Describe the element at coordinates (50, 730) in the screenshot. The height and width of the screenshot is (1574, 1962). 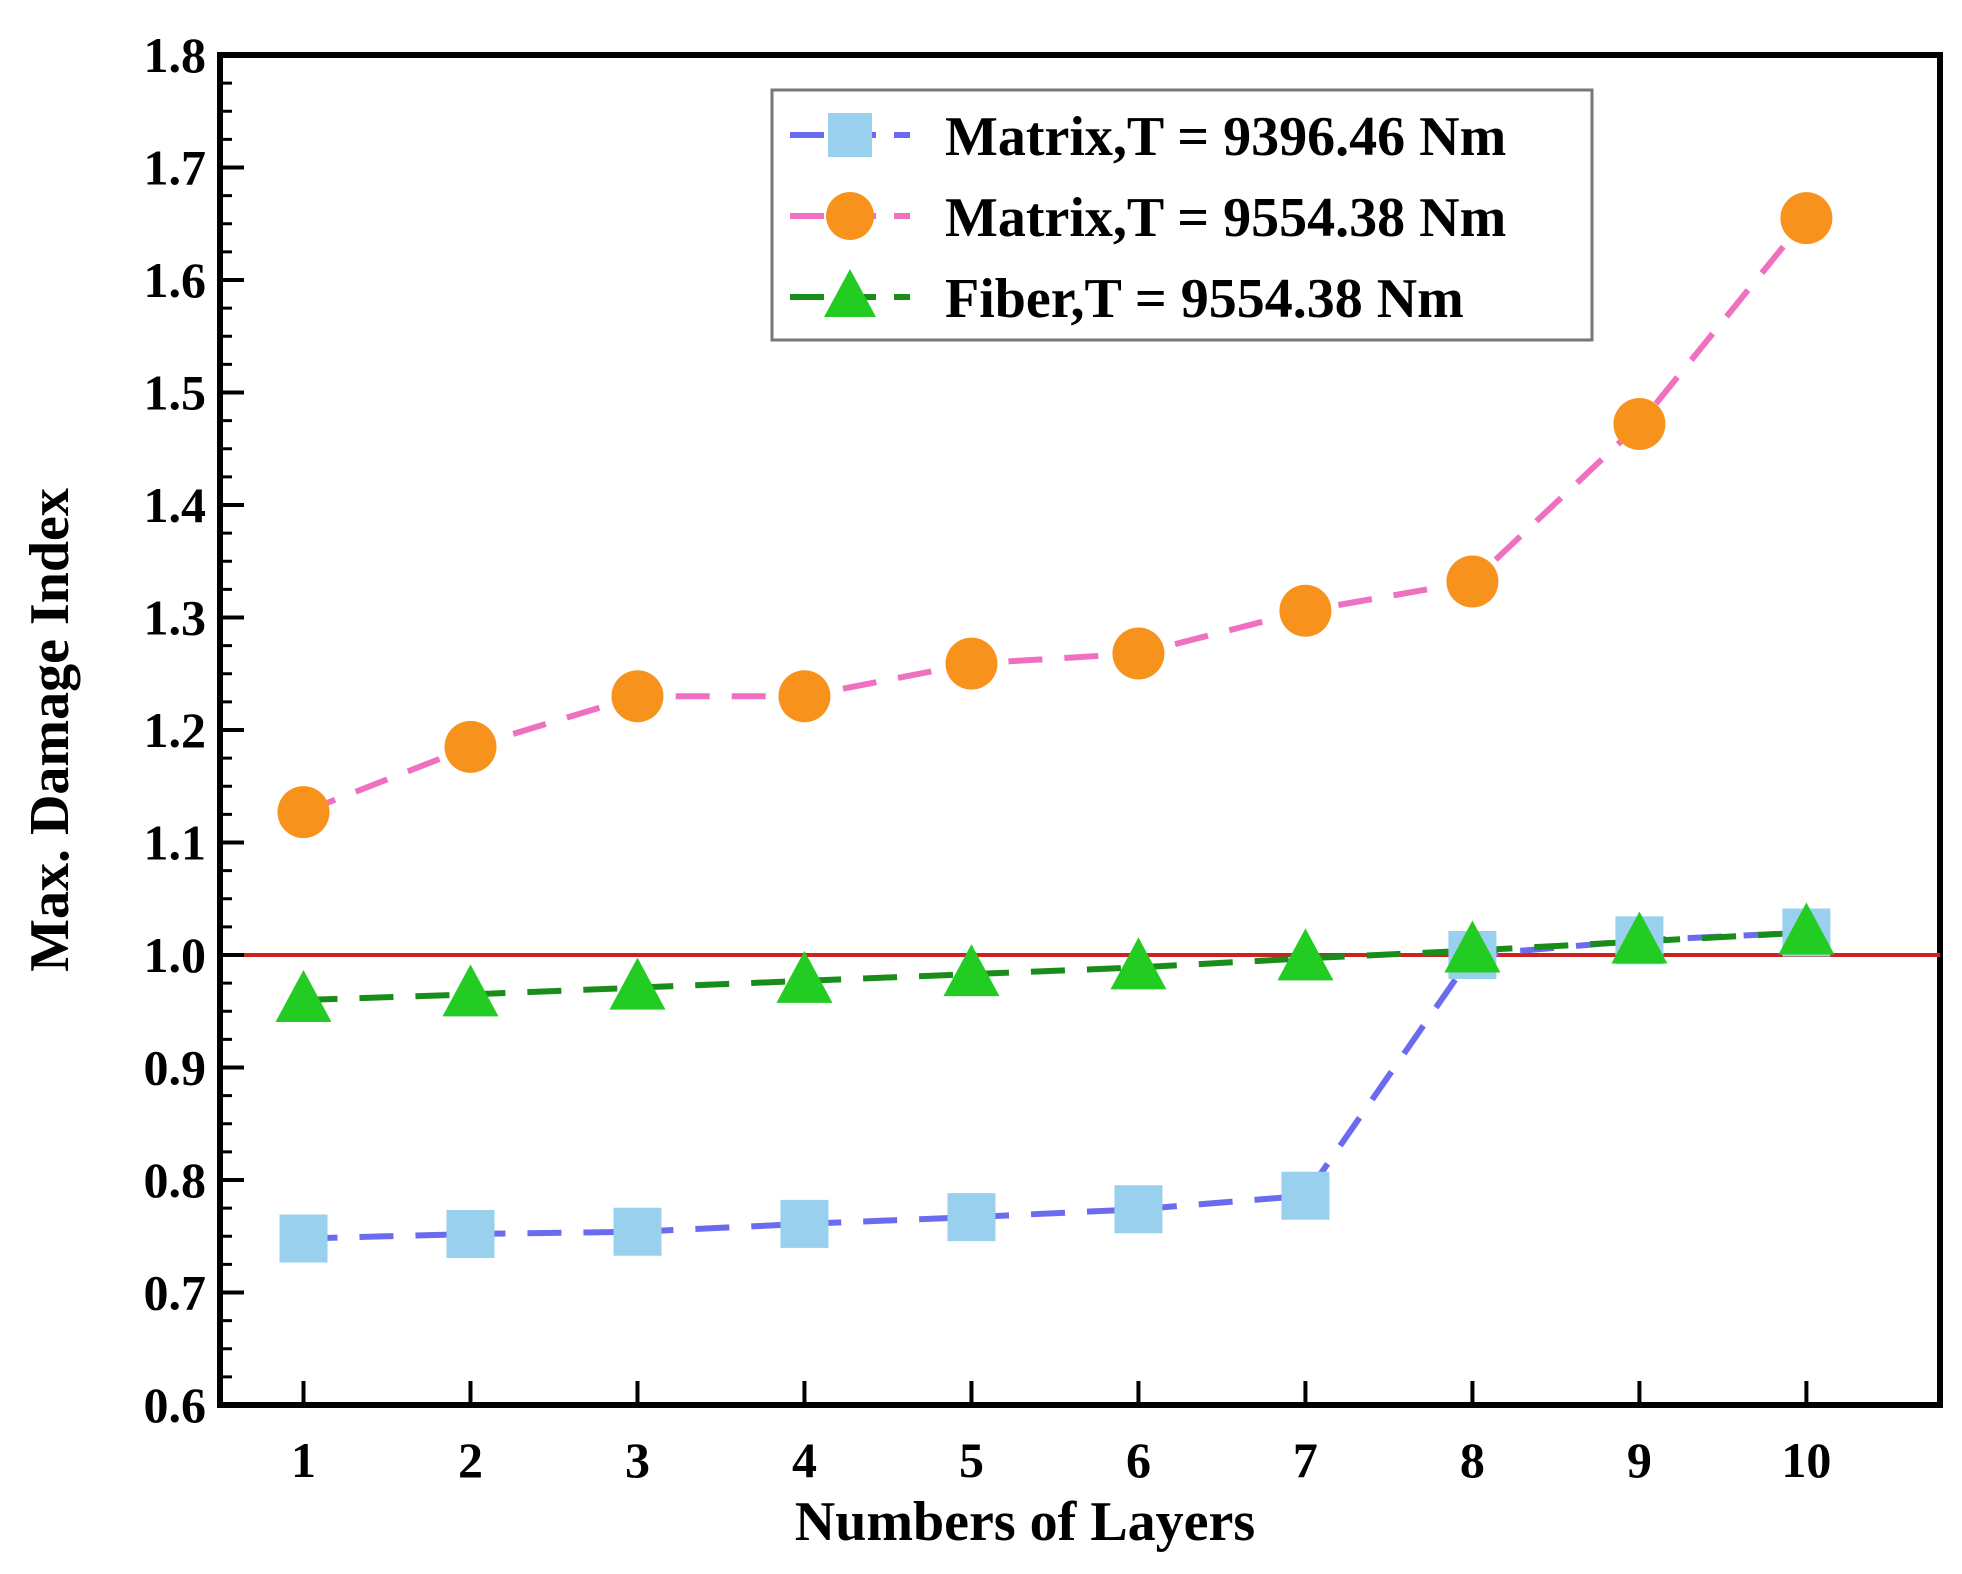
I see `y-axis-title: Max. Damage Index` at that location.